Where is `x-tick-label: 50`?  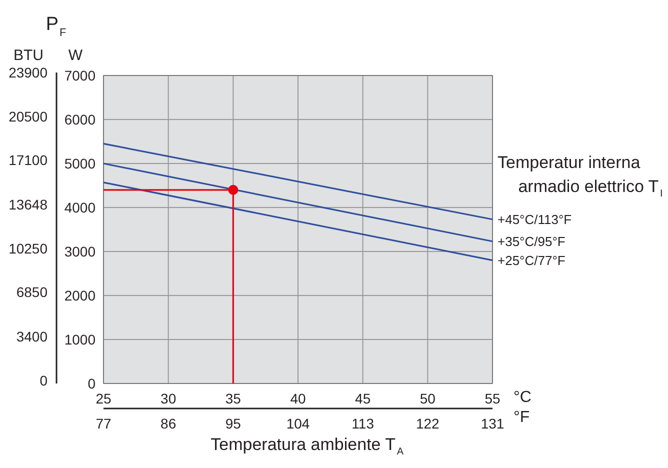 x-tick-label: 50 is located at coordinates (428, 398).